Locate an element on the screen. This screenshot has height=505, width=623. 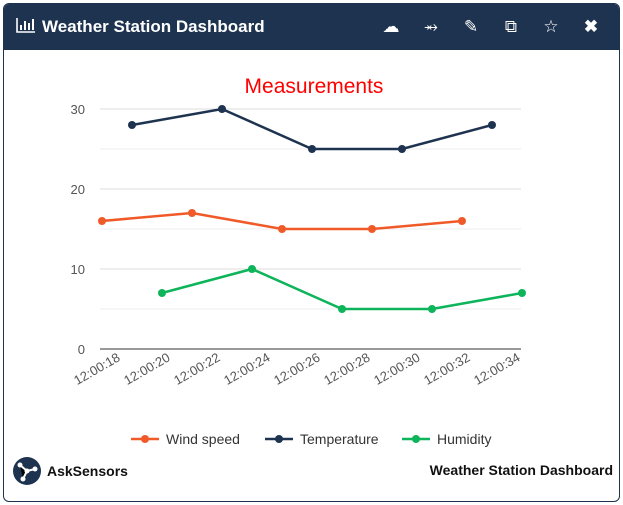
x-tick-label: 12:00:28 is located at coordinates (346, 369).